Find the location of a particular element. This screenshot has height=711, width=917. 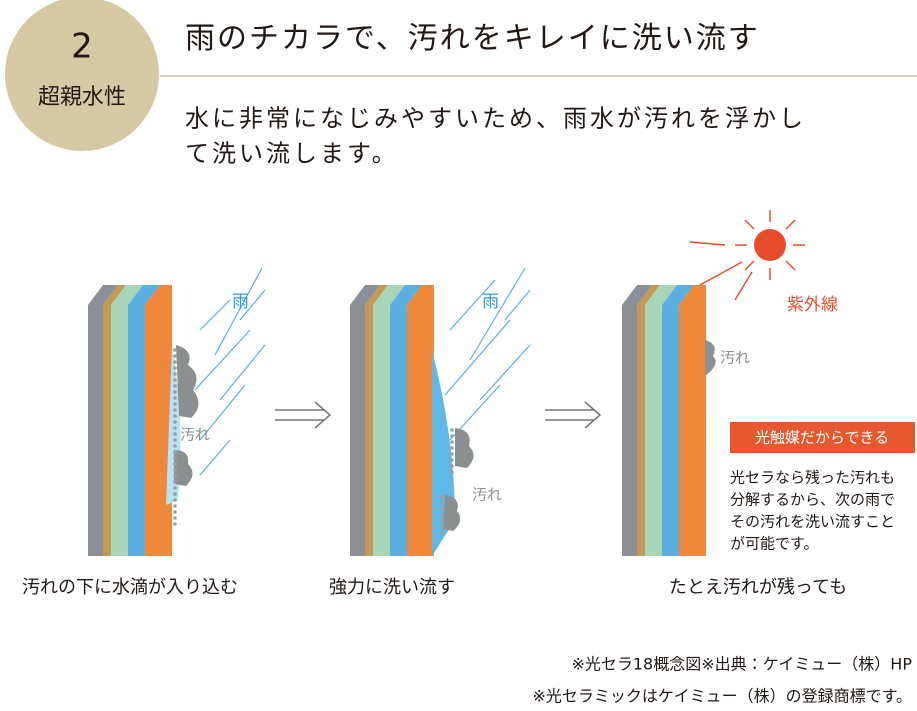

sun is located at coordinates (770, 245).